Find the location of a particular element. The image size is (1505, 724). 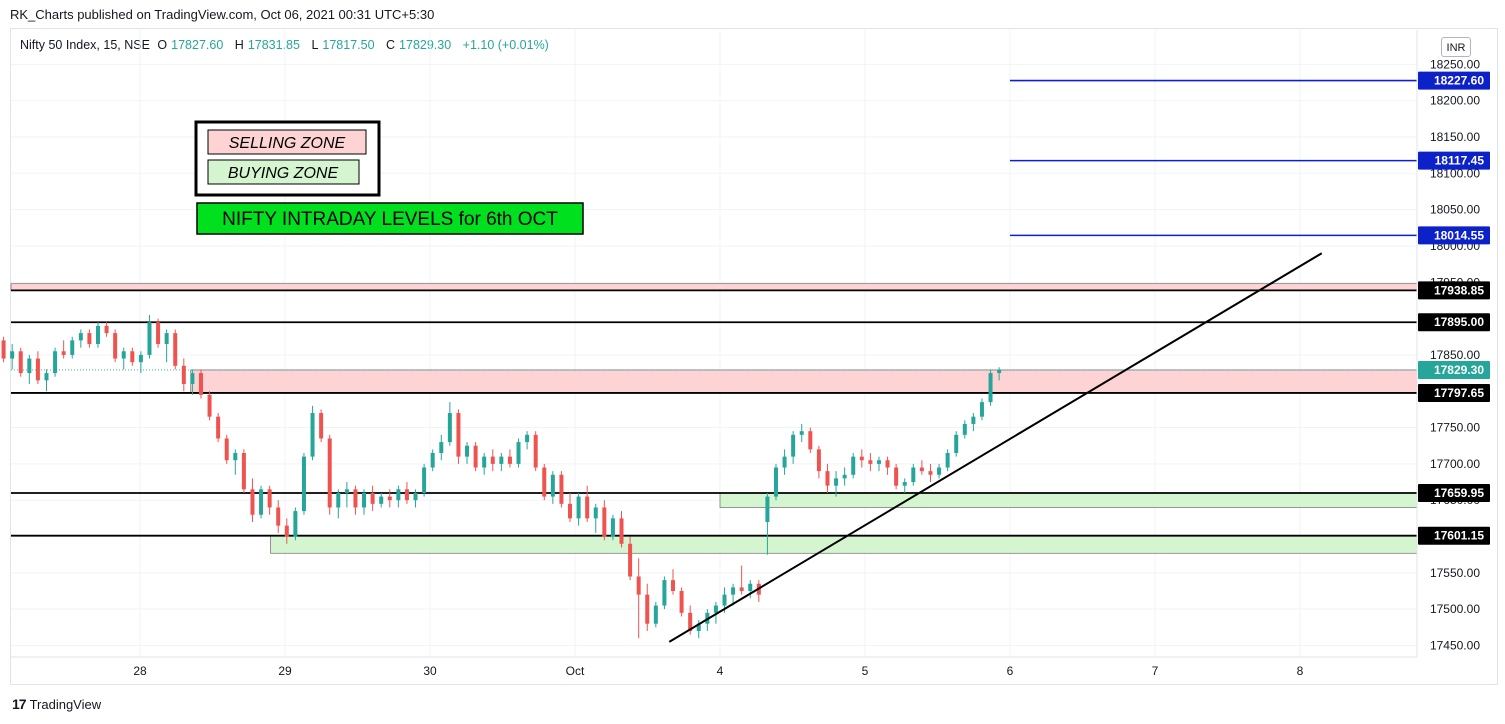

close-value: C 17829.30 is located at coordinates (419, 45).